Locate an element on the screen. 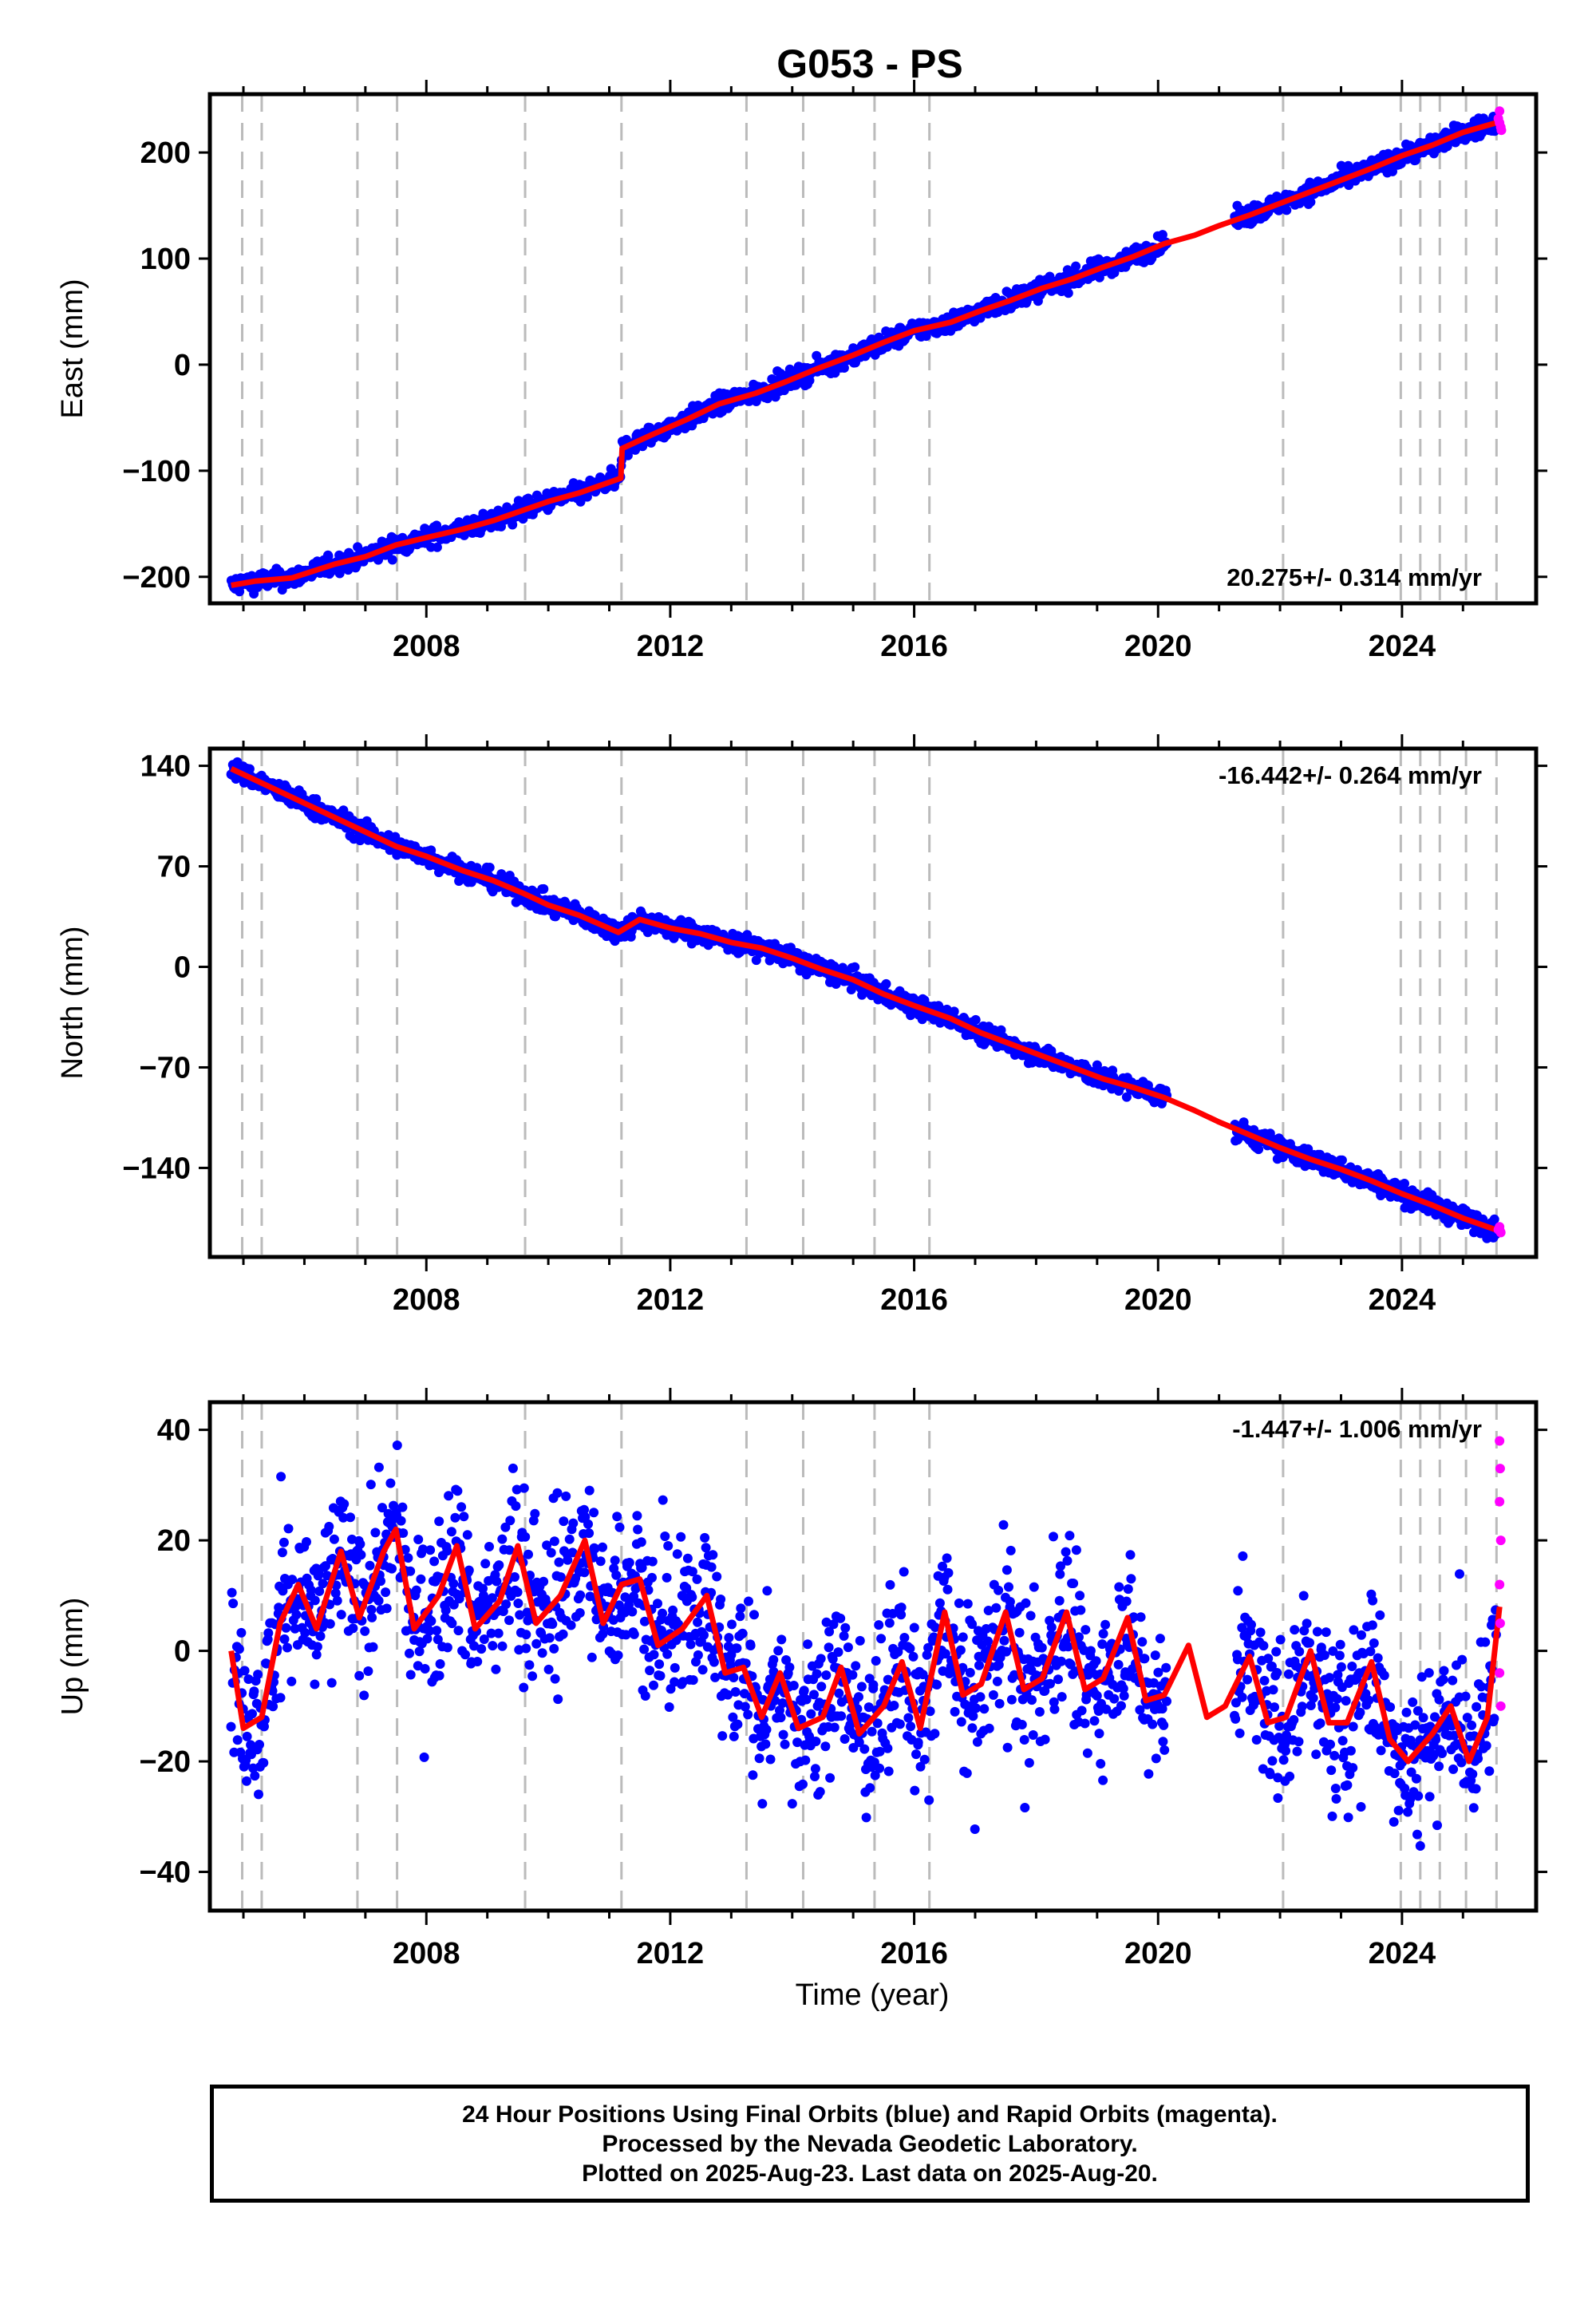 The image size is (1596, 2316). y-tick-label: 0 is located at coordinates (182, 968).